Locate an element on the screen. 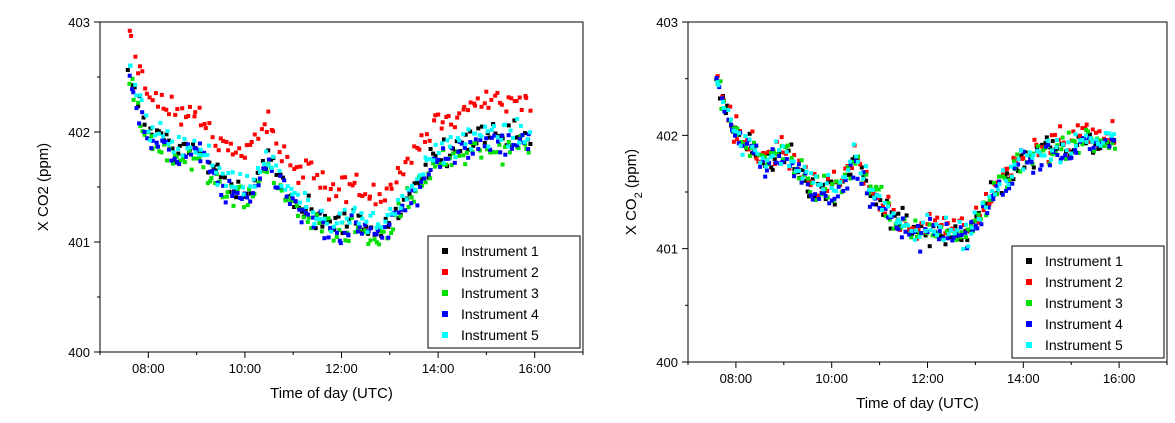 Image resolution: width=1175 pixels, height=423 pixels. y-axis-title: X CO2 (ppm) is located at coordinates (634, 192).